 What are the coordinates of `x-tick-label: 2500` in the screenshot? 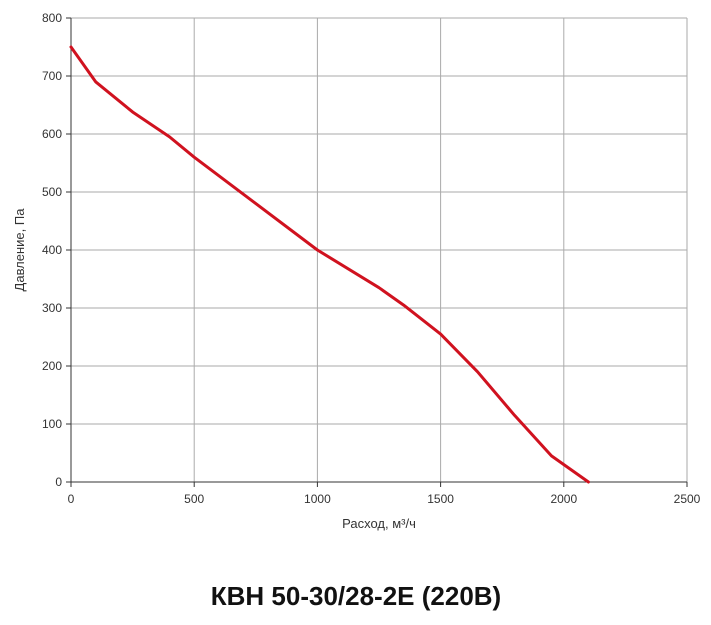 It's located at (687, 499).